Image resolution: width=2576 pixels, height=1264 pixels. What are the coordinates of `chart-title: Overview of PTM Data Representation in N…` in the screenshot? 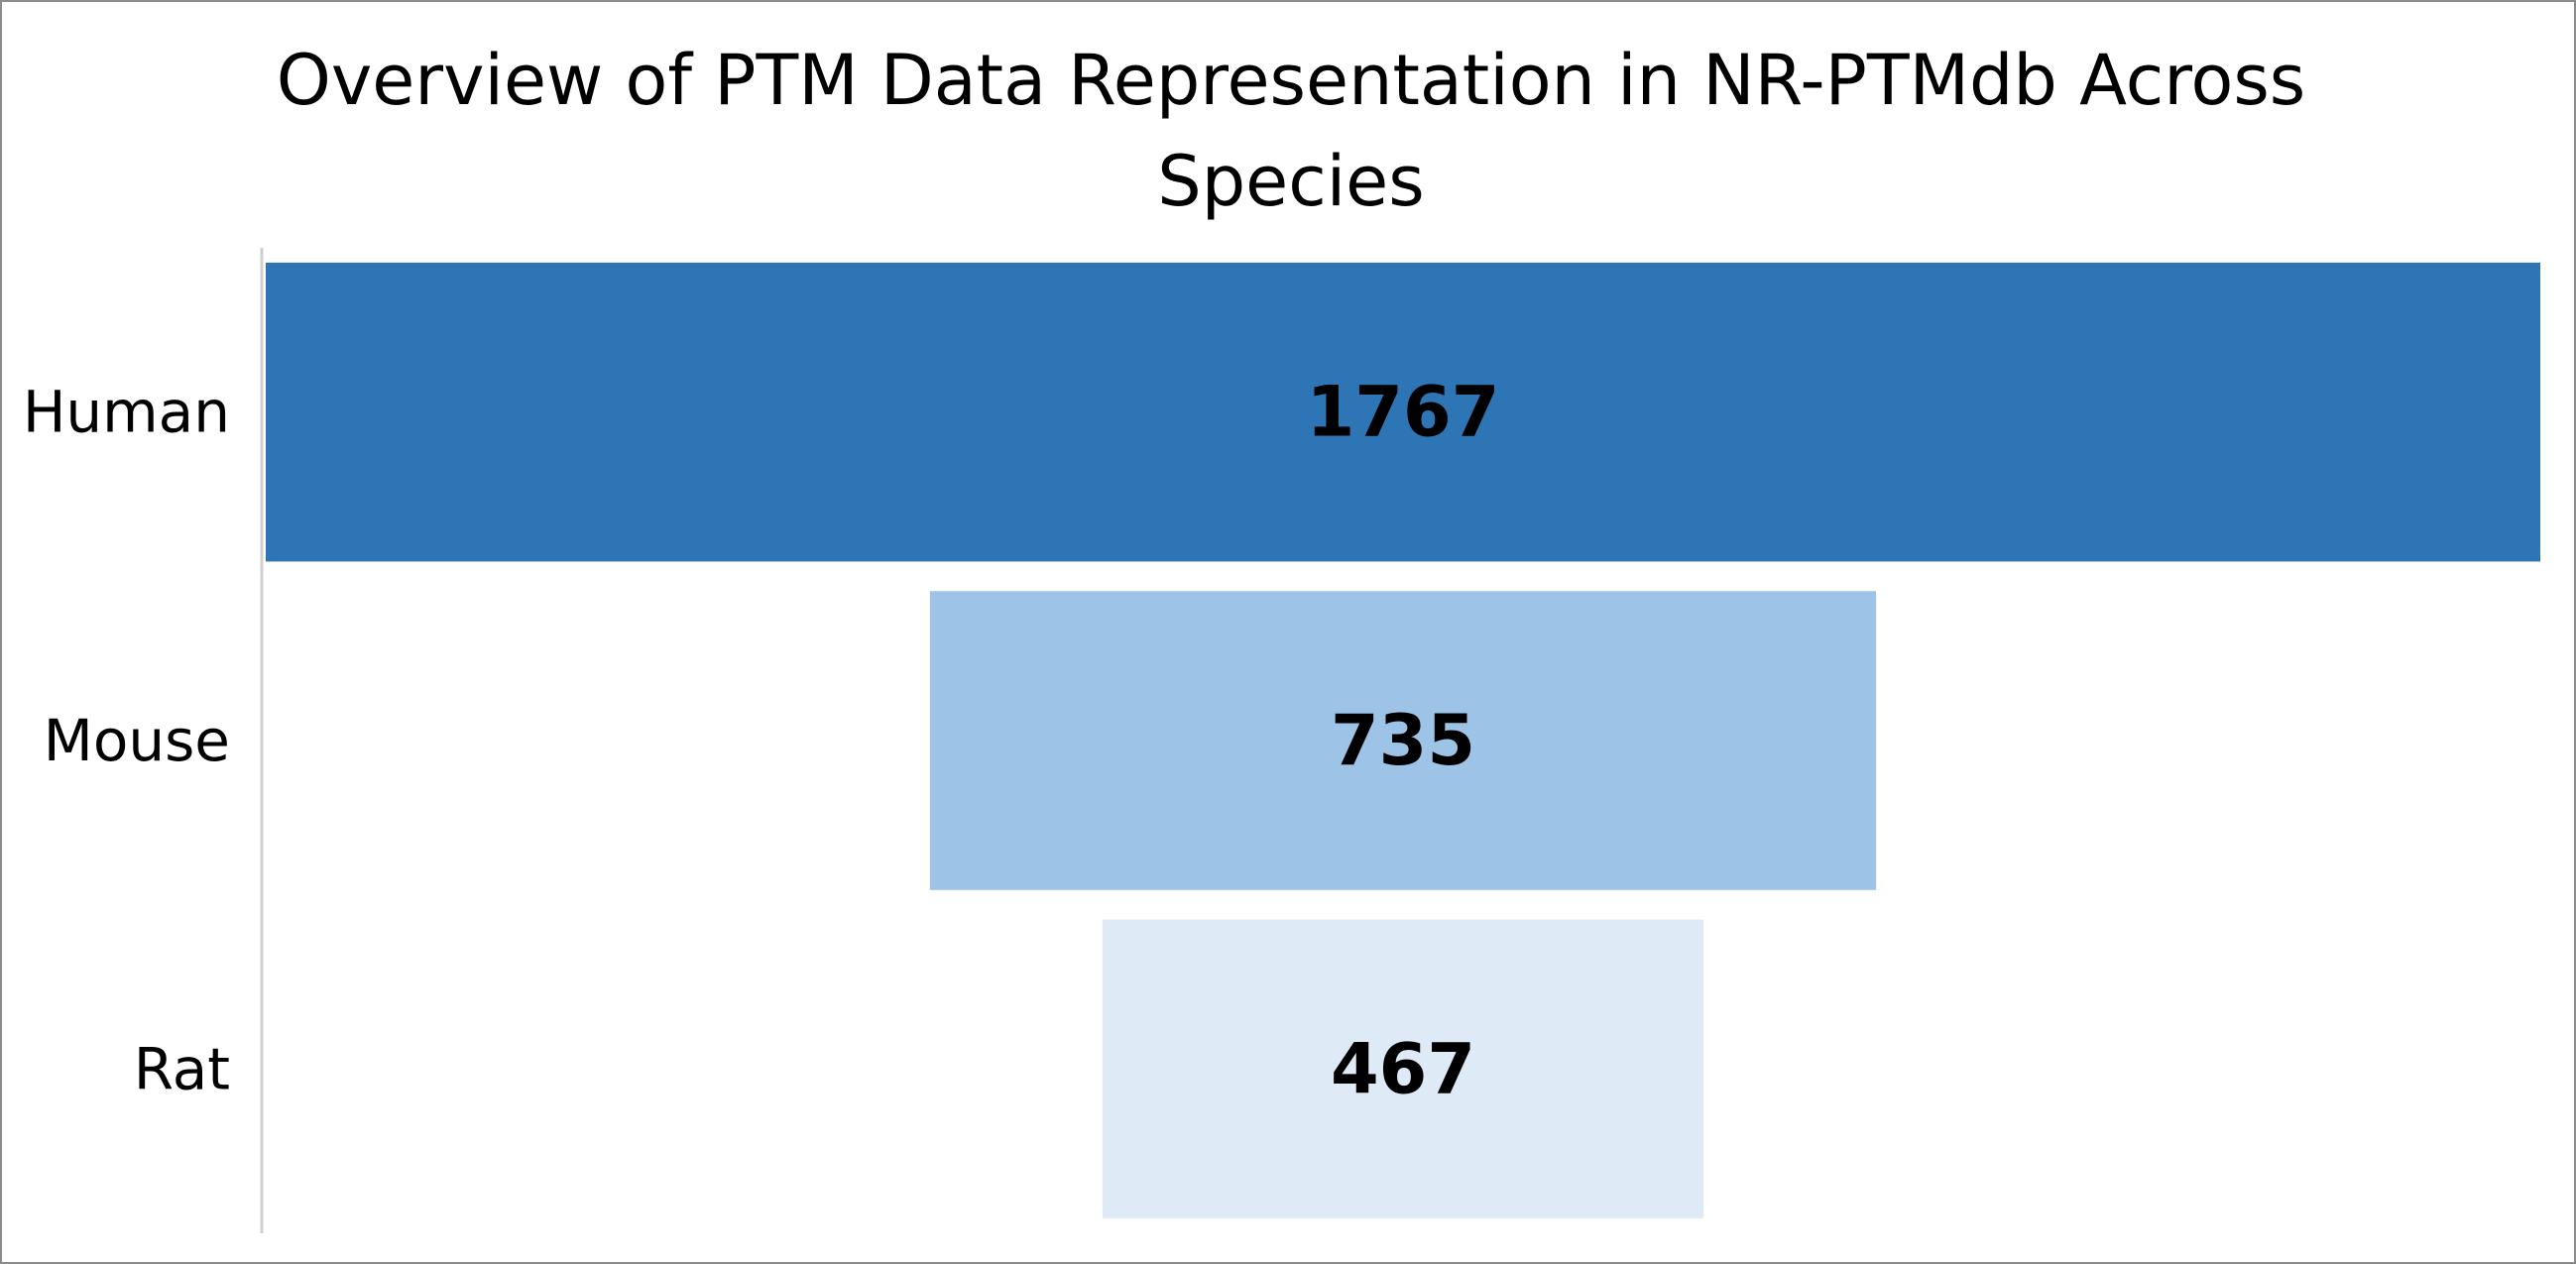 It's located at (1291, 131).